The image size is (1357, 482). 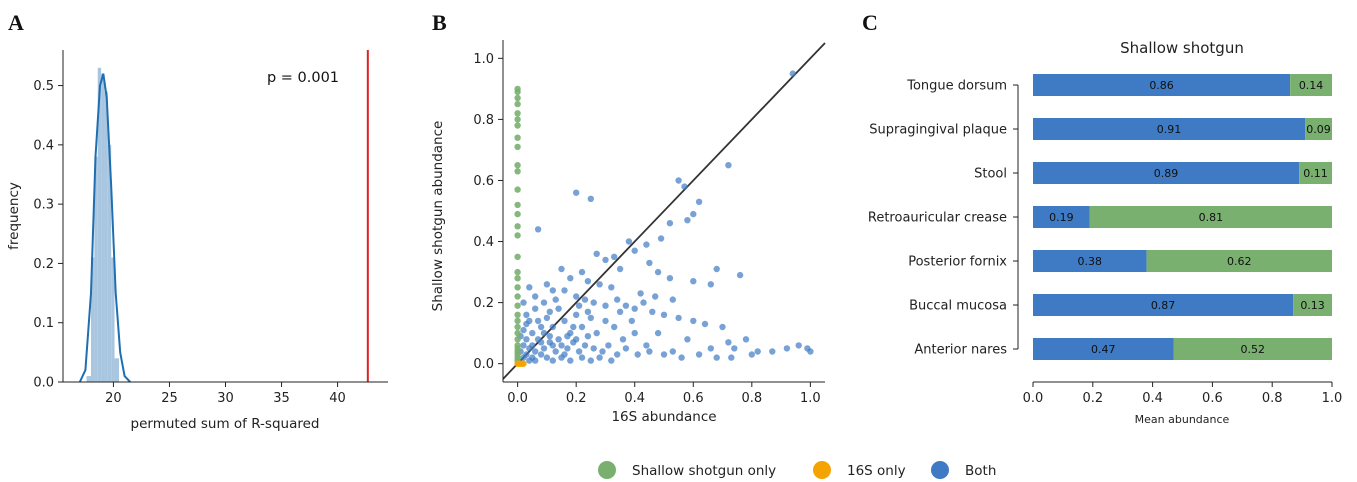 I want to click on y-tick-label-a: 0.5, so click(x=43, y=86).